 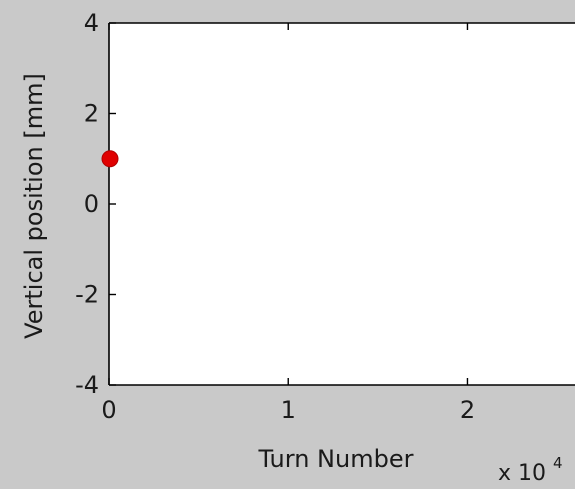 I want to click on x-axis-multiplier: x 10 4, so click(x=530, y=470).